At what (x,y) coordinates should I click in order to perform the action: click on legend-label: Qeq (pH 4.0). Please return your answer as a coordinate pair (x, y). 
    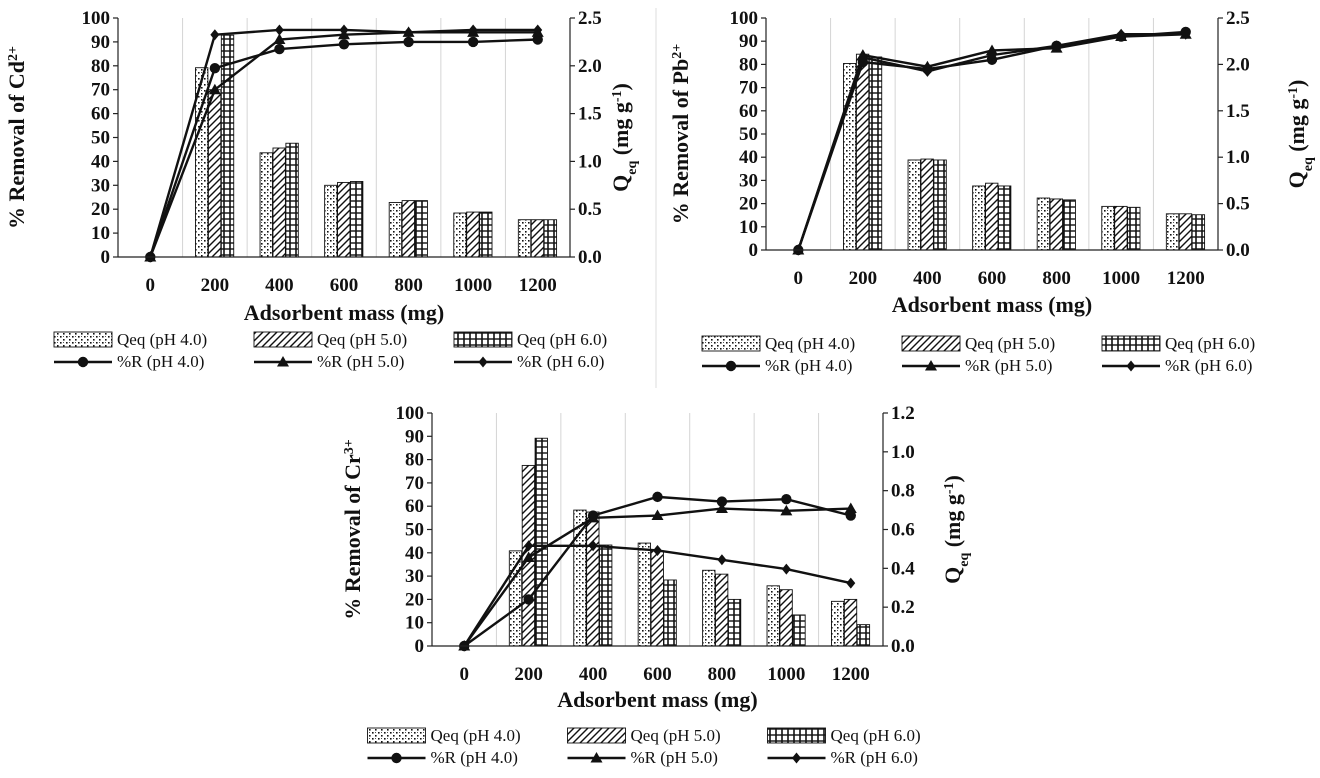
    Looking at the image, I should click on (810, 343).